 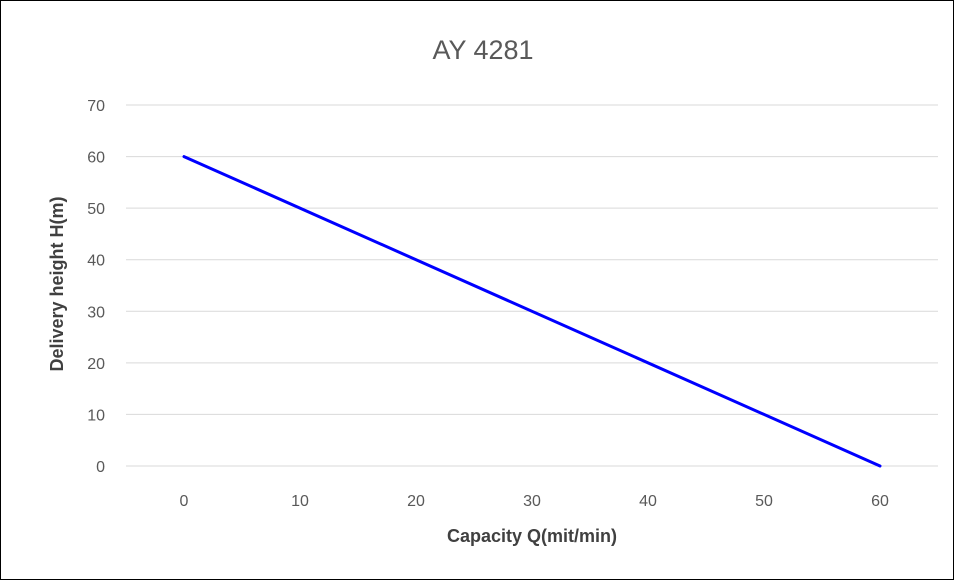 I want to click on y-tick-label-40: 40, so click(x=96, y=261).